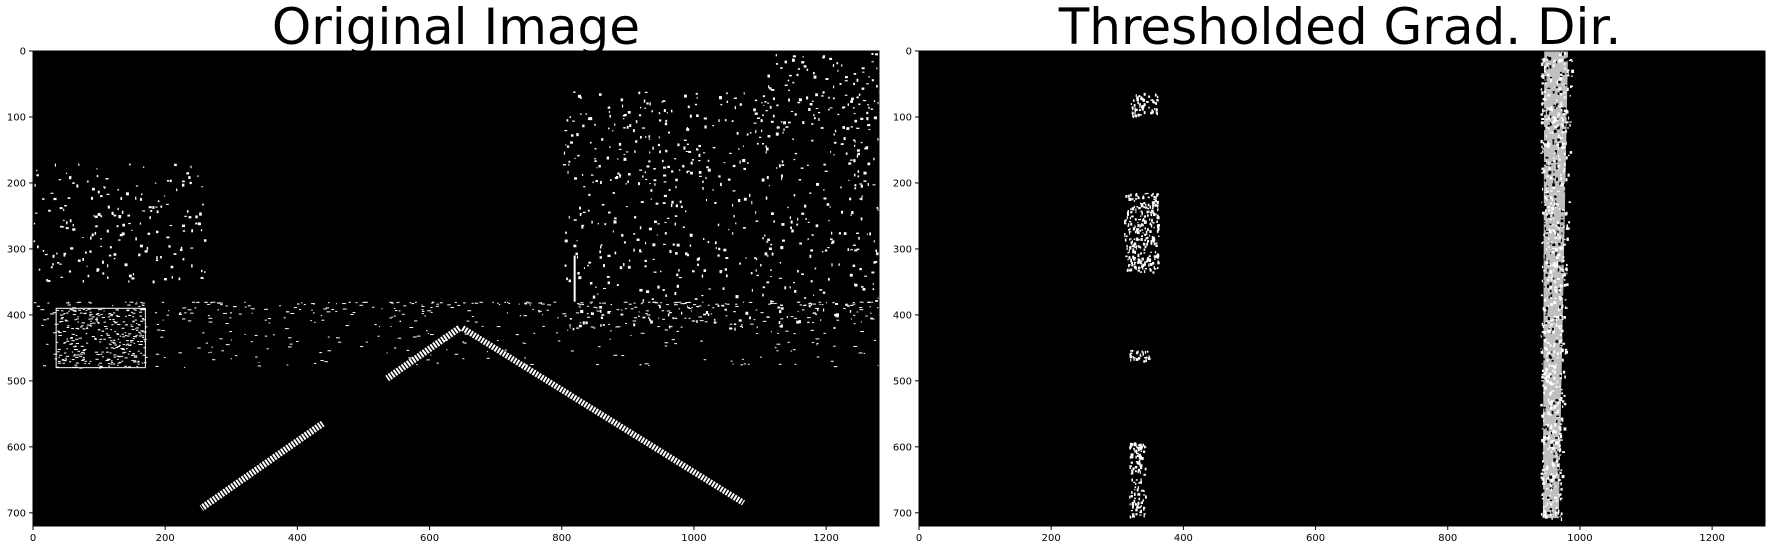 The image size is (1771, 549). I want to click on pole-edge, so click(574, 278).